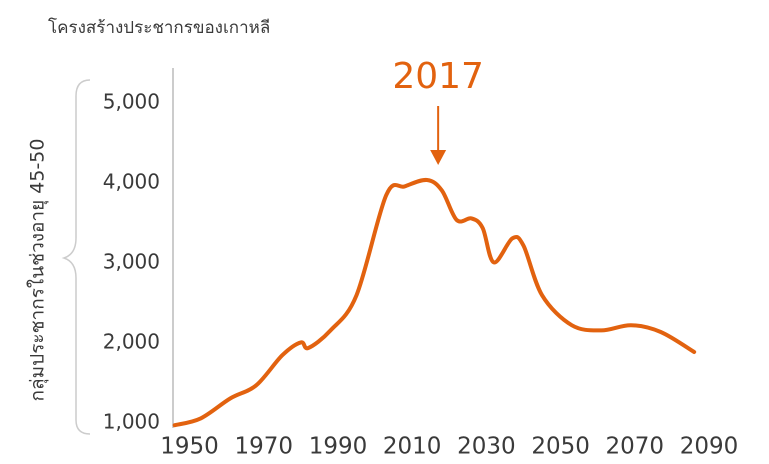  What do you see at coordinates (338, 447) in the screenshot?
I see `x-tick-label: 1990` at bounding box center [338, 447].